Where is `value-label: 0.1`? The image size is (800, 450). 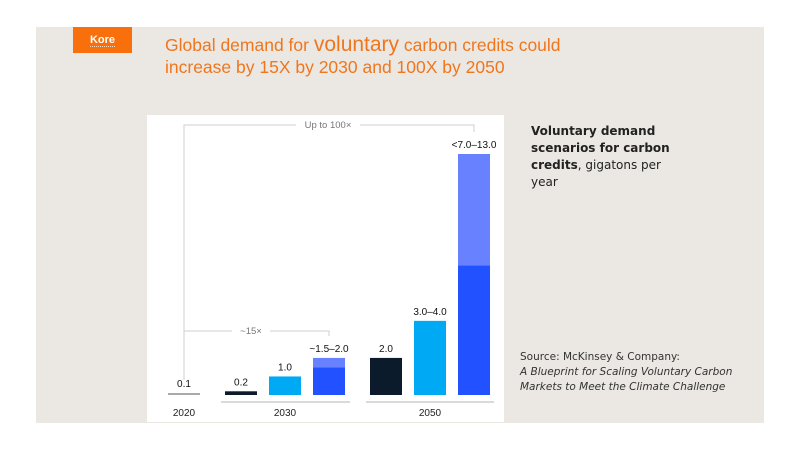 value-label: 0.1 is located at coordinates (184, 384).